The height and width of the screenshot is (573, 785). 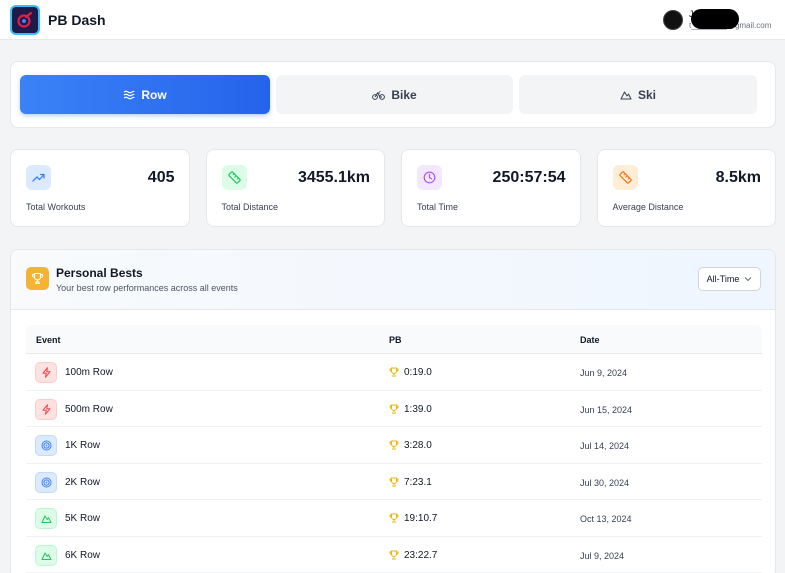 What do you see at coordinates (604, 373) in the screenshot?
I see `pb-date: Jun 9, 2024` at bounding box center [604, 373].